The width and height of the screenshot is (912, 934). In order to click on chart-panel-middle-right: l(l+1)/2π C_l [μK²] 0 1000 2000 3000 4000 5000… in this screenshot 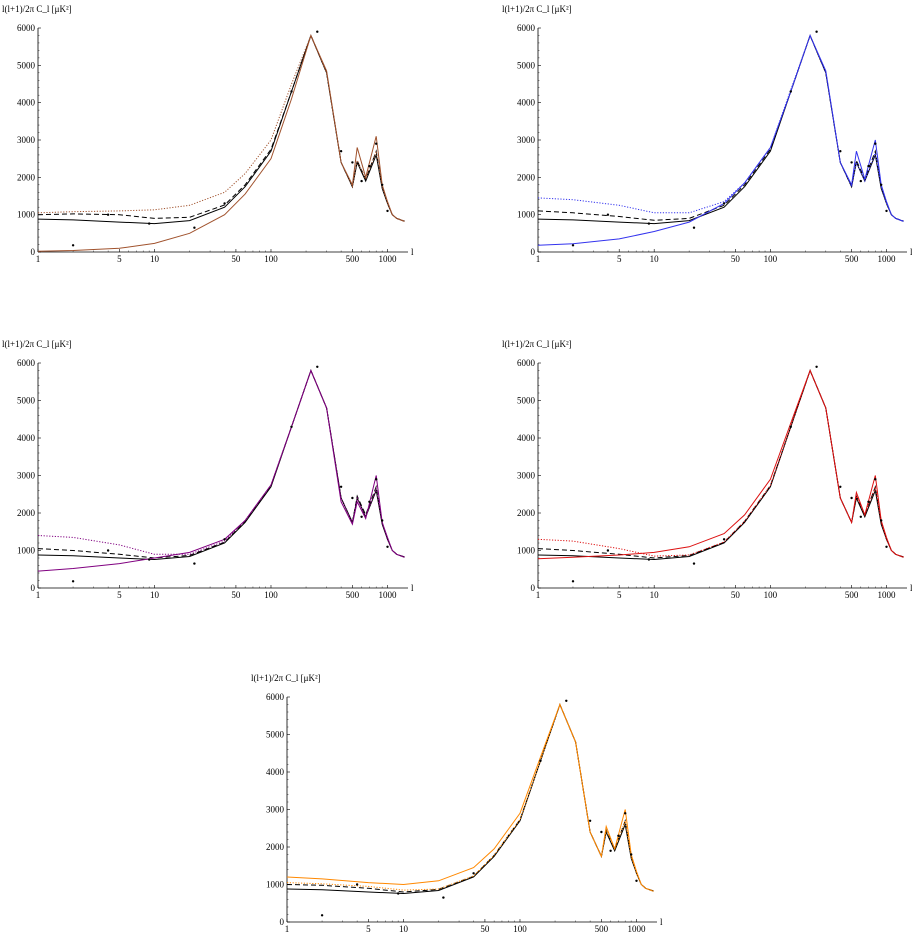, I will do `click(707, 469)`.